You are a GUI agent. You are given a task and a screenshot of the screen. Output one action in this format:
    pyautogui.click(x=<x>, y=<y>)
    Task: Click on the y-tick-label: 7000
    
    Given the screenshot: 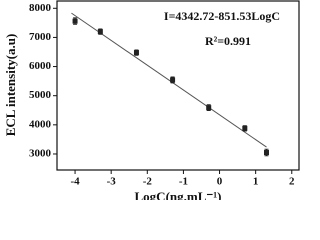 What is the action you would take?
    pyautogui.click(x=40, y=37)
    